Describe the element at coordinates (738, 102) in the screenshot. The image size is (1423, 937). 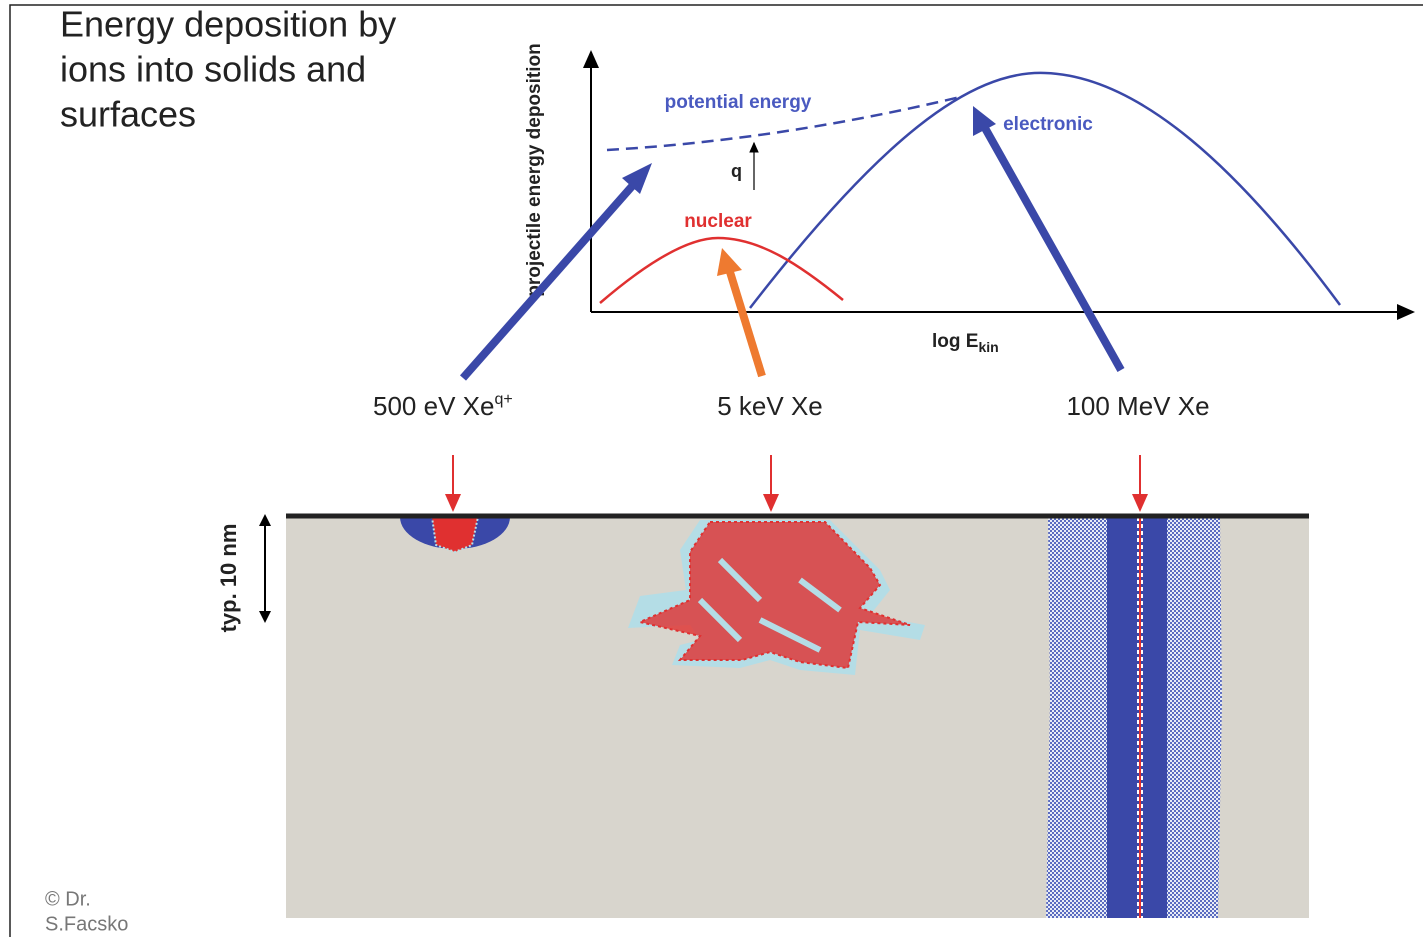
I see `potential-label: potential energy` at that location.